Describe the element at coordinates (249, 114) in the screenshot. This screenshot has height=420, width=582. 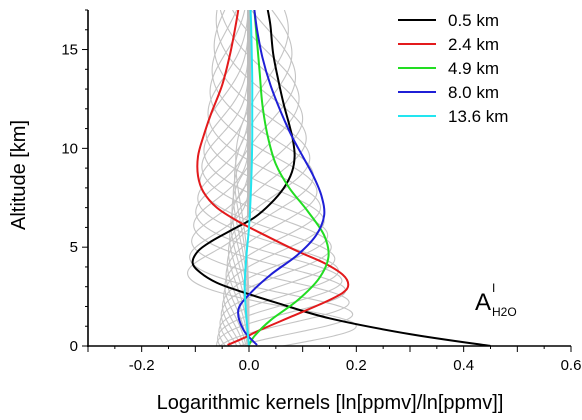
I see `high-altitude-kernel-band` at that location.